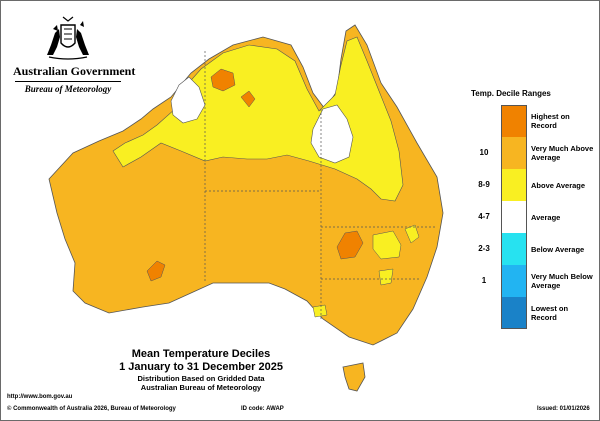 This screenshot has height=421, width=600. I want to click on legend-range-value: 10, so click(484, 152).